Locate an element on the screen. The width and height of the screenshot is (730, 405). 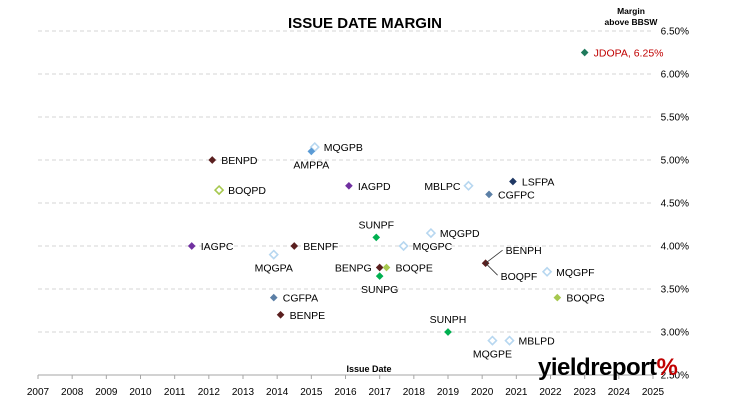
x-tick-label: 2009 is located at coordinates (106, 392).